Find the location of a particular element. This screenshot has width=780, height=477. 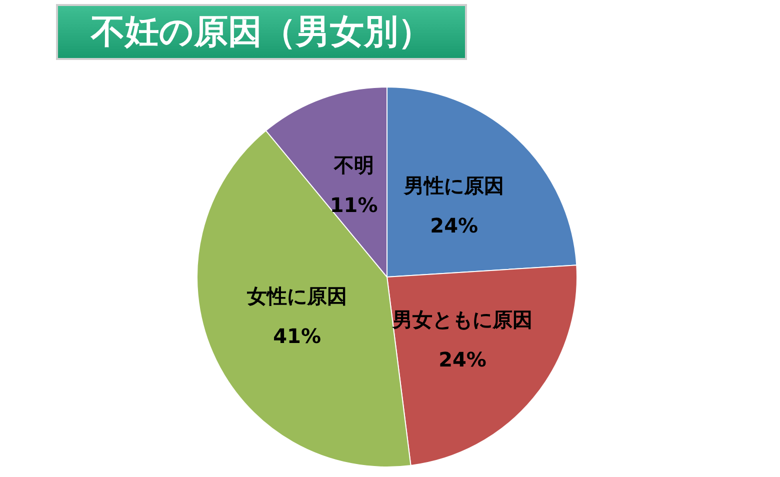

chart-title: 不妊の原因（男女別） is located at coordinates (261, 32).